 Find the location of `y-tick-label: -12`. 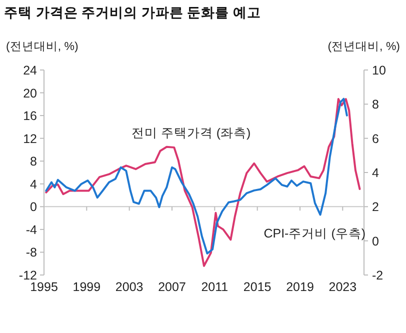

y-tick-label: -12 is located at coordinates (28, 275).